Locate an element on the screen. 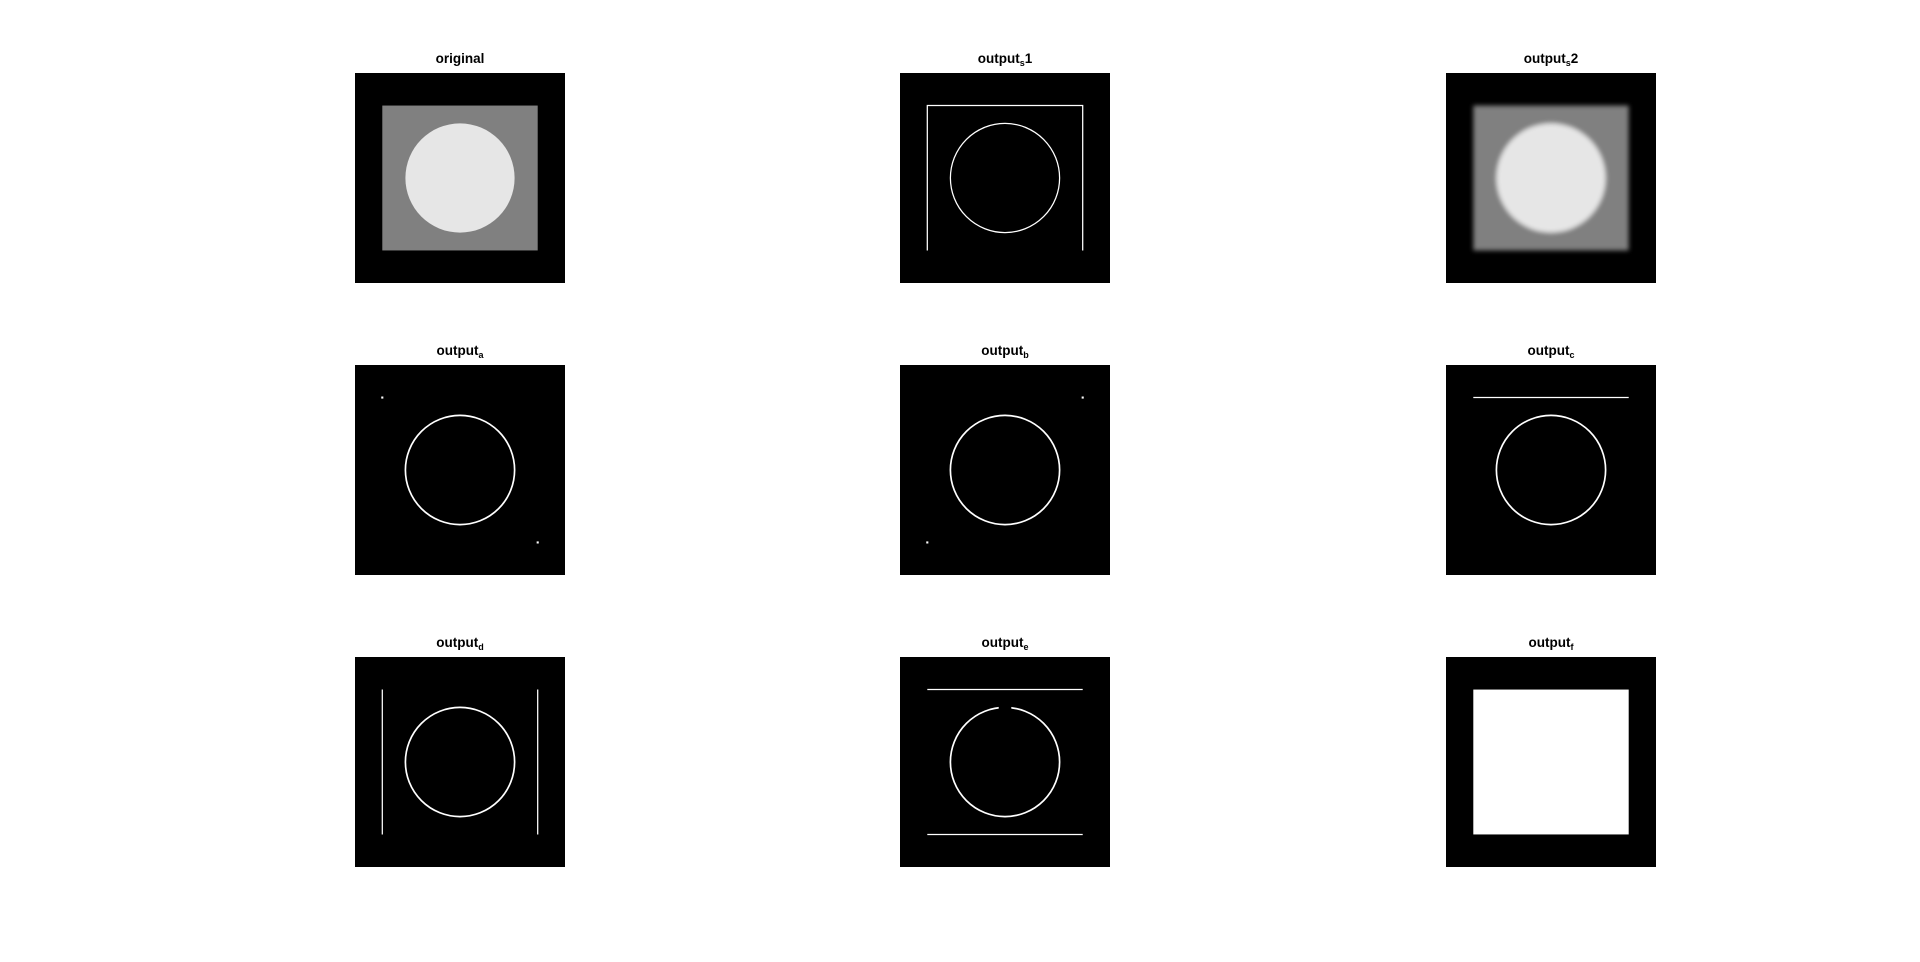 The width and height of the screenshot is (1920, 962). image-output-f is located at coordinates (1551, 762).